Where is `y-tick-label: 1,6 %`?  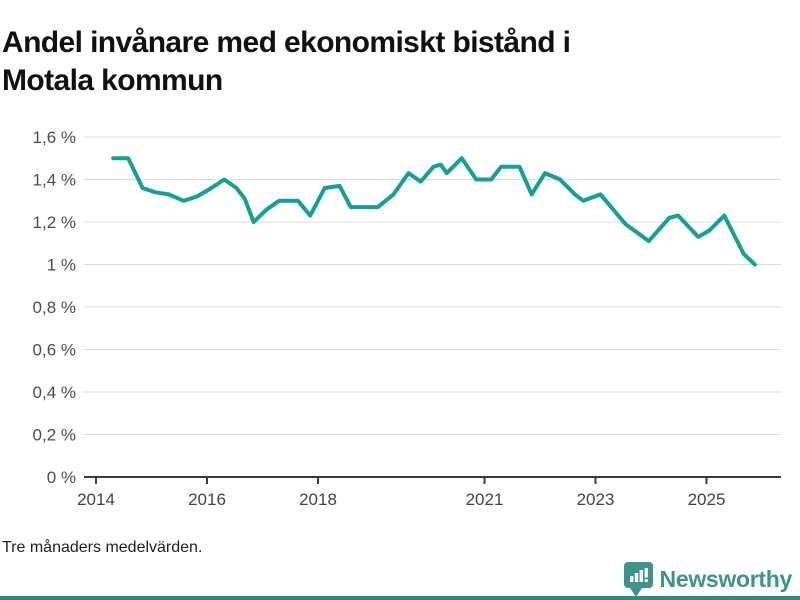 y-tick-label: 1,6 % is located at coordinates (54, 137).